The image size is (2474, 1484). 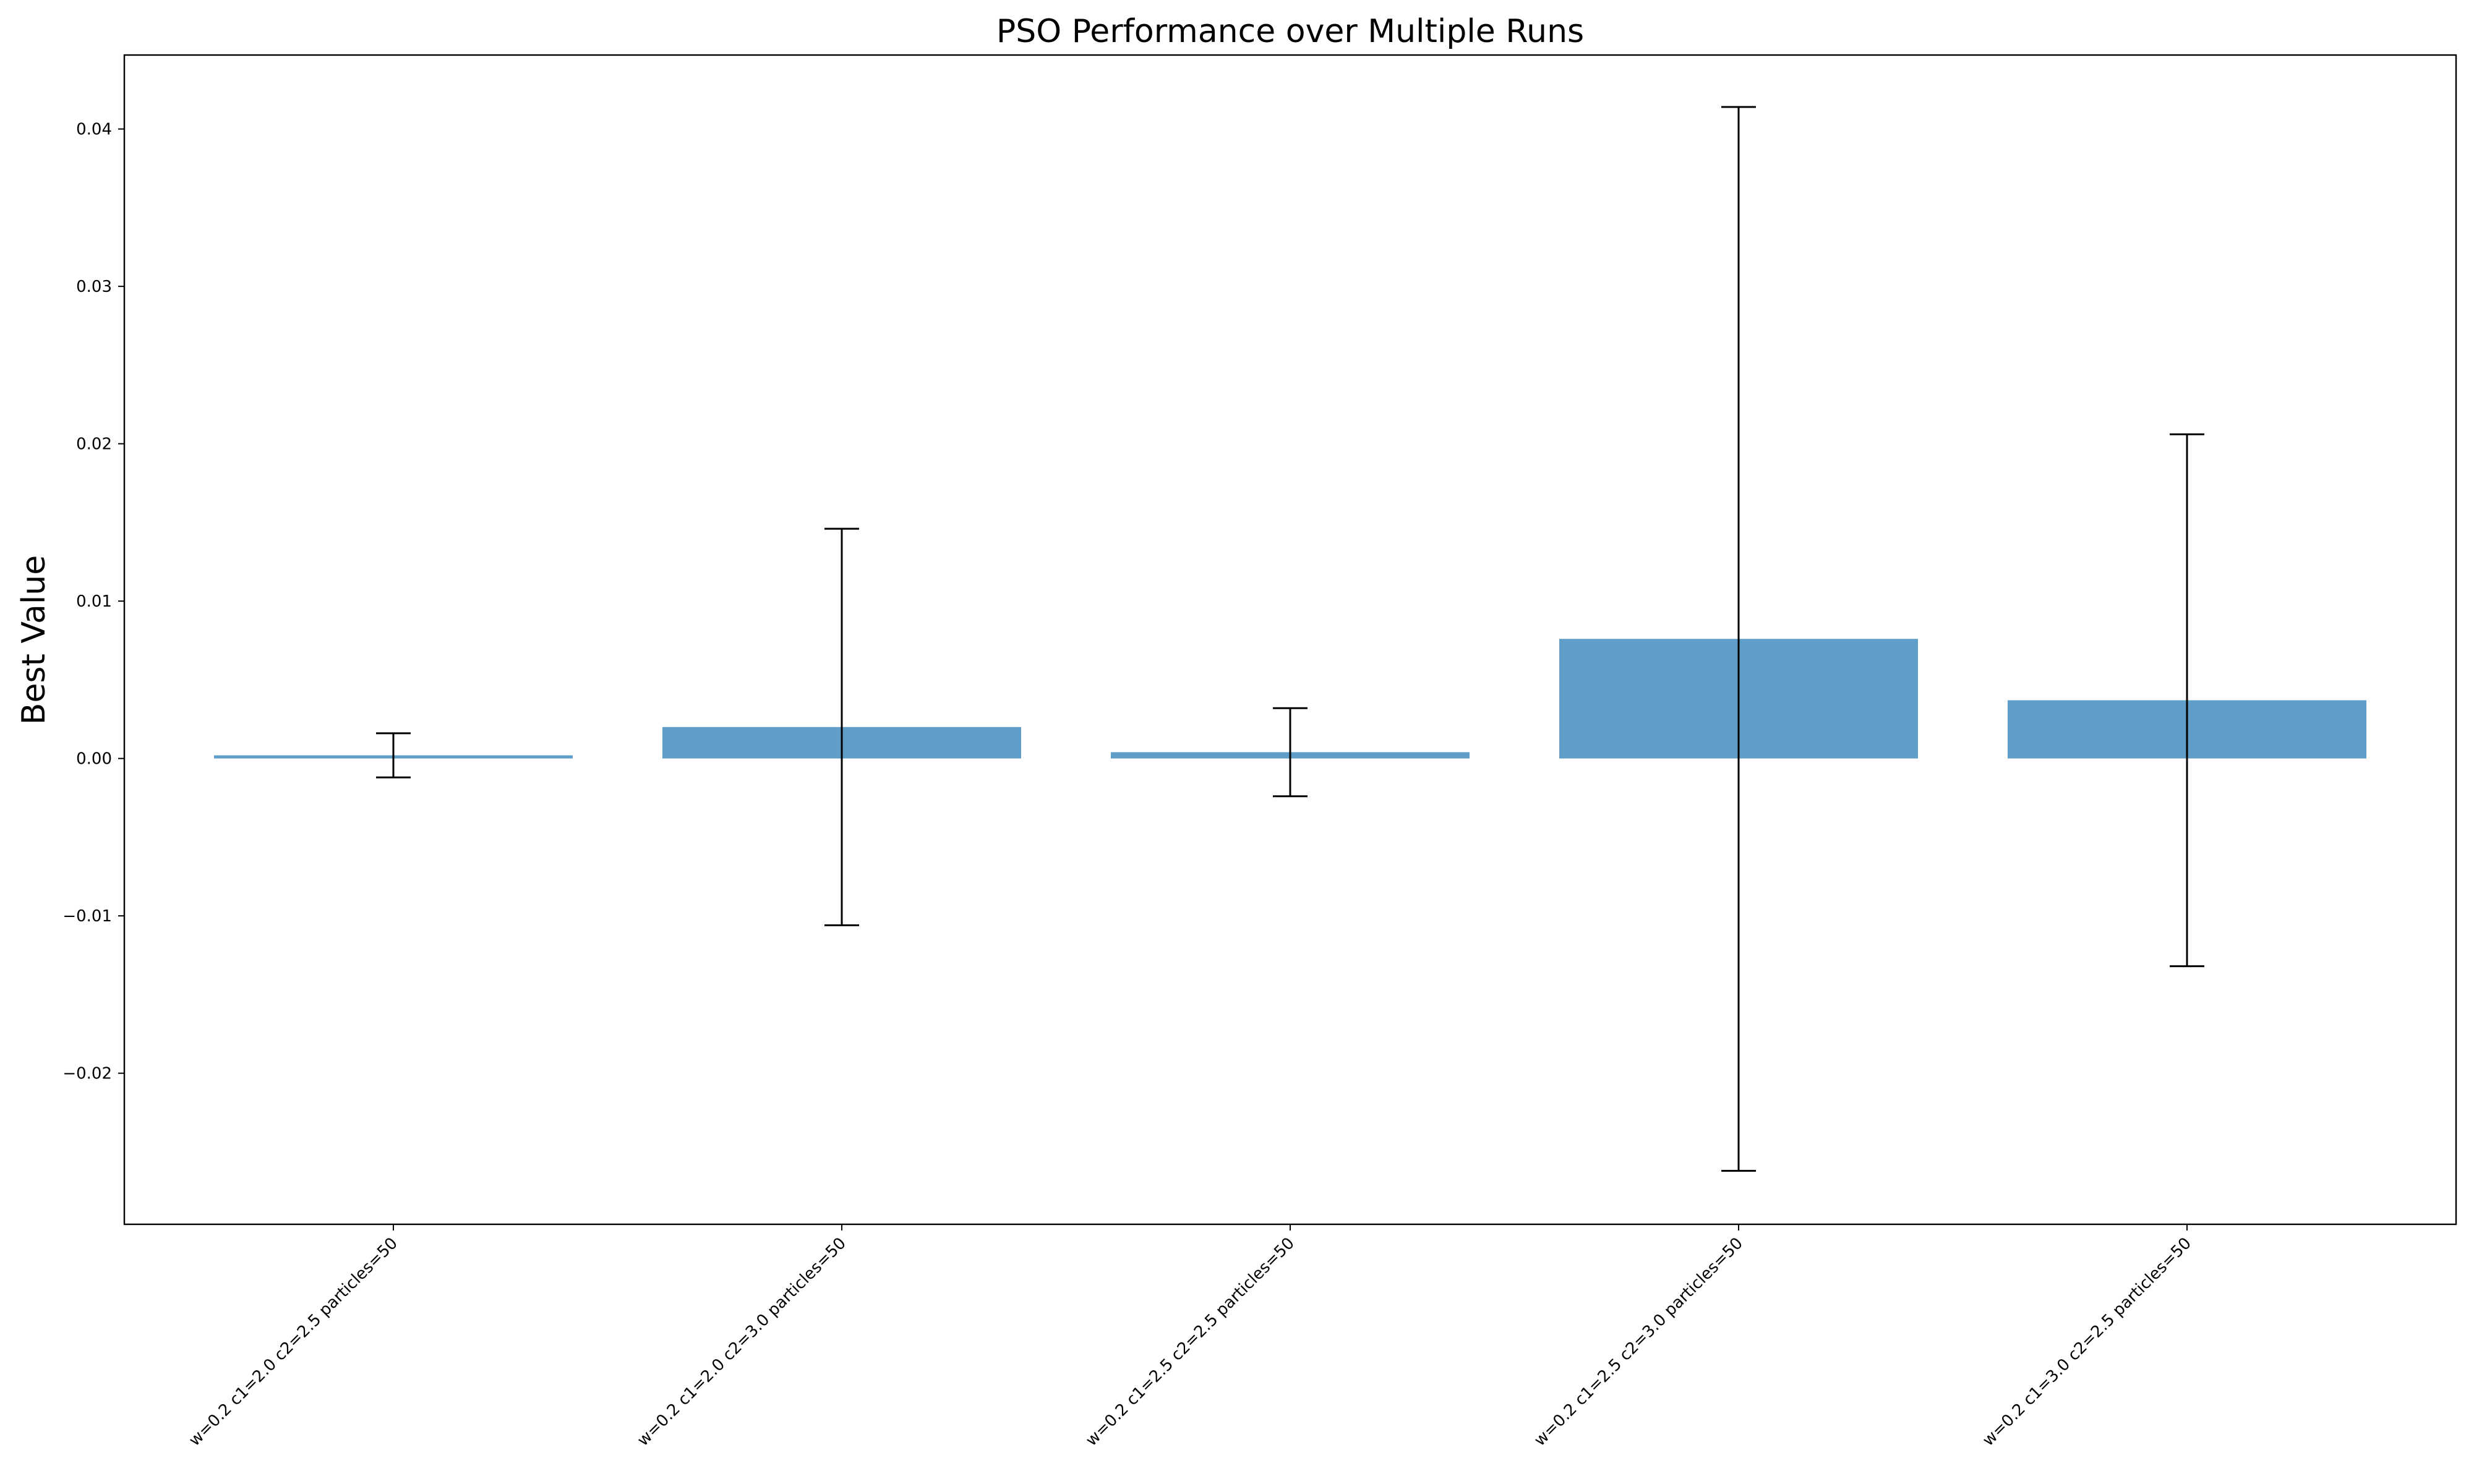 I want to click on chart-title: PSO Performance over Multiple Runs, so click(x=1290, y=31).